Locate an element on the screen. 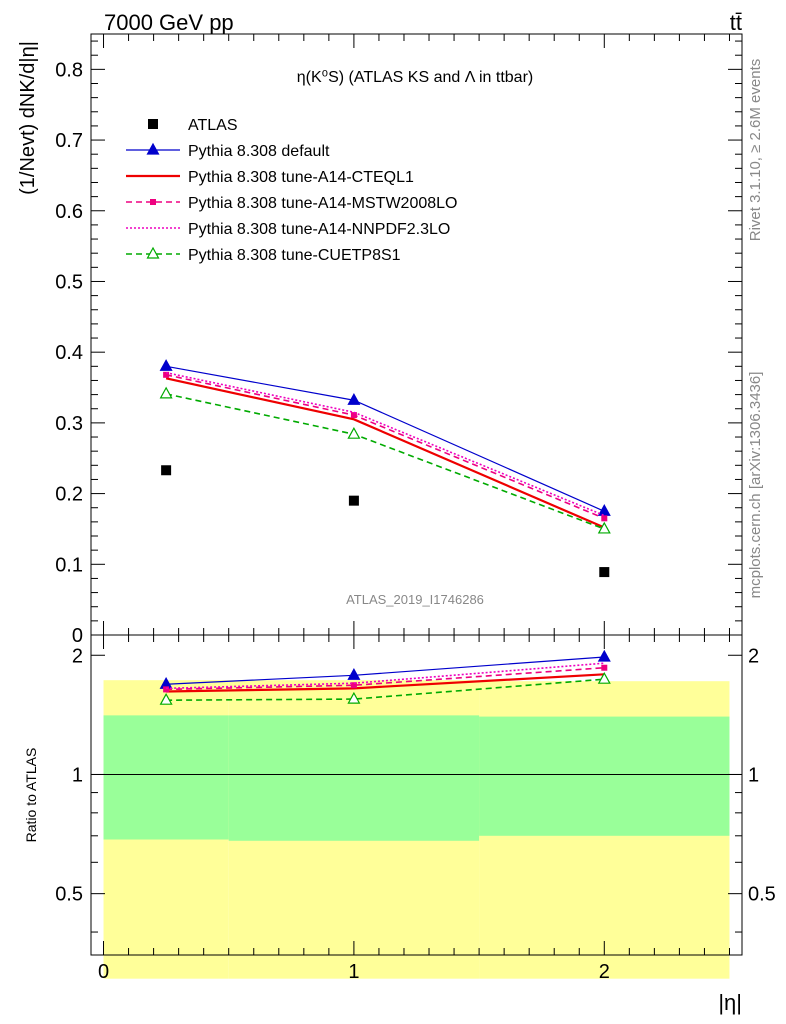 This screenshot has width=786, height=1024. ratio-y-axis-label: Ratio to ATLAS is located at coordinates (31, 795).